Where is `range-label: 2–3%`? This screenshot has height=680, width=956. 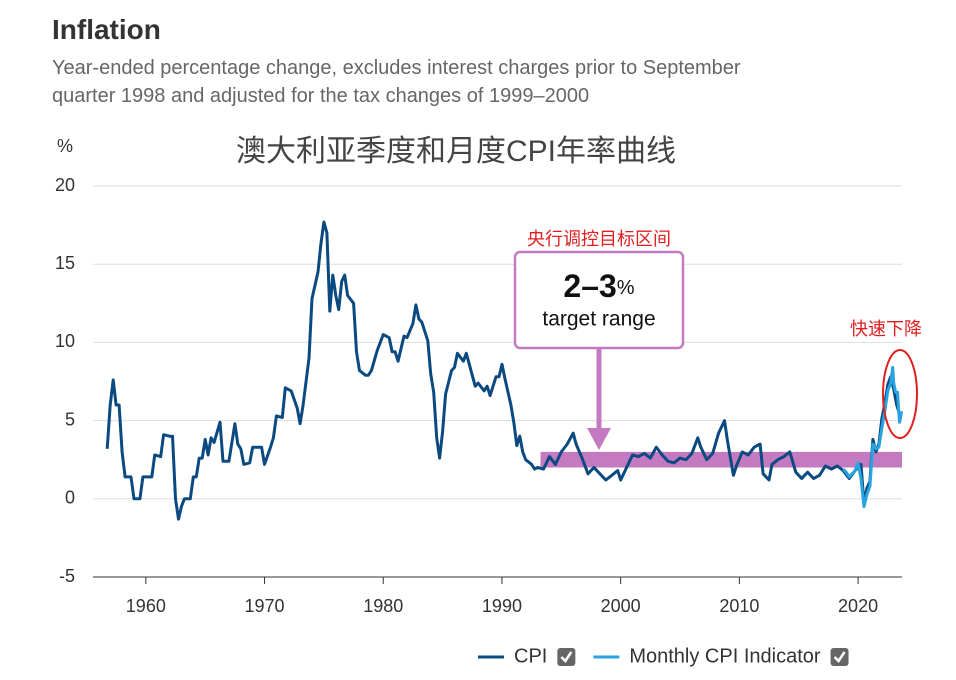 range-label: 2–3% is located at coordinates (598, 286).